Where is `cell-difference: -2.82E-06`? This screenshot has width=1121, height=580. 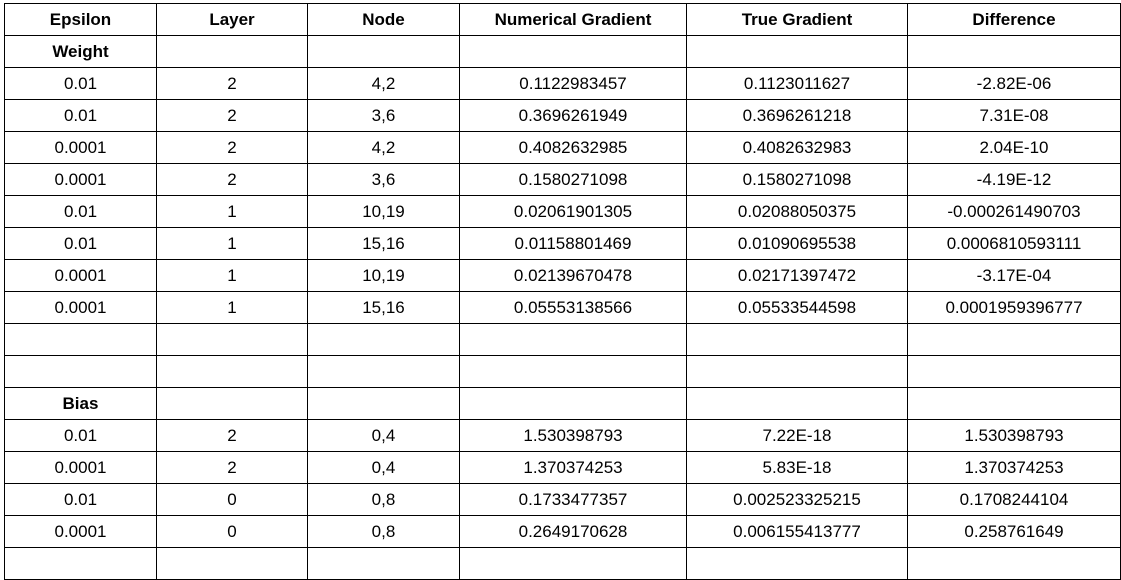
cell-difference: -2.82E-06 is located at coordinates (1014, 83).